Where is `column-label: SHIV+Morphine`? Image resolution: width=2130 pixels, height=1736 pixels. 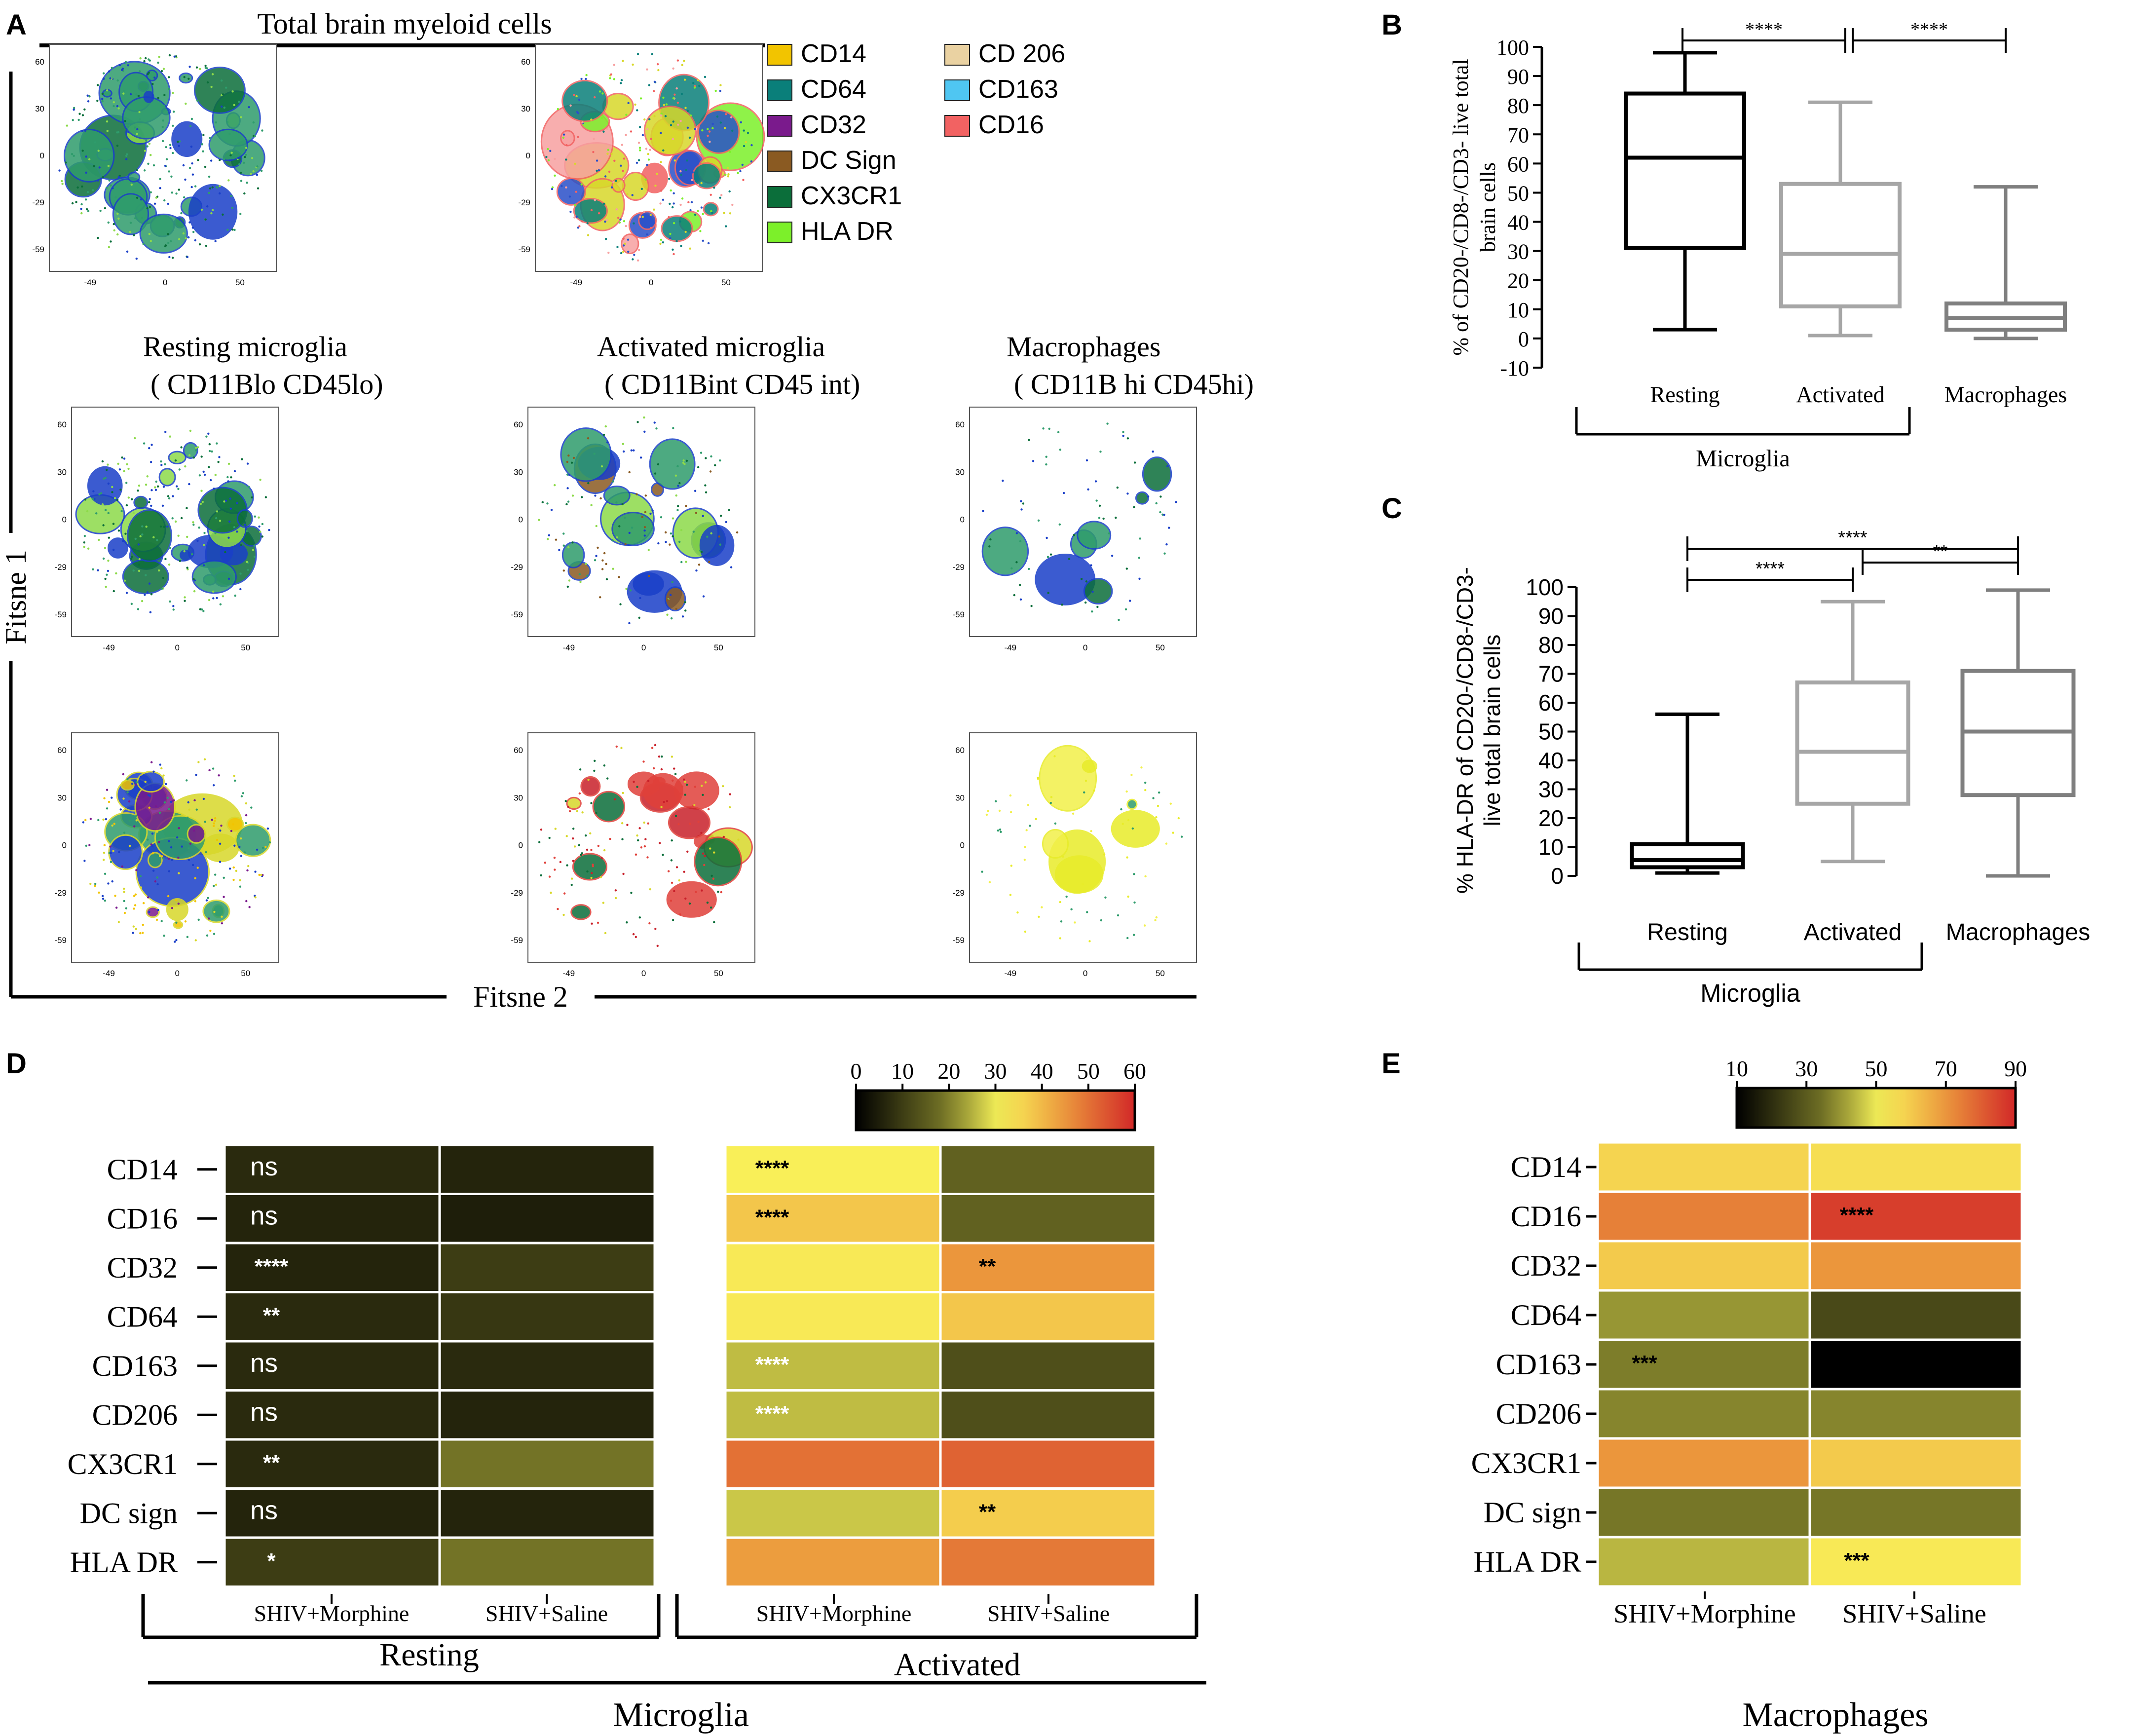 column-label: SHIV+Morphine is located at coordinates (1704, 1614).